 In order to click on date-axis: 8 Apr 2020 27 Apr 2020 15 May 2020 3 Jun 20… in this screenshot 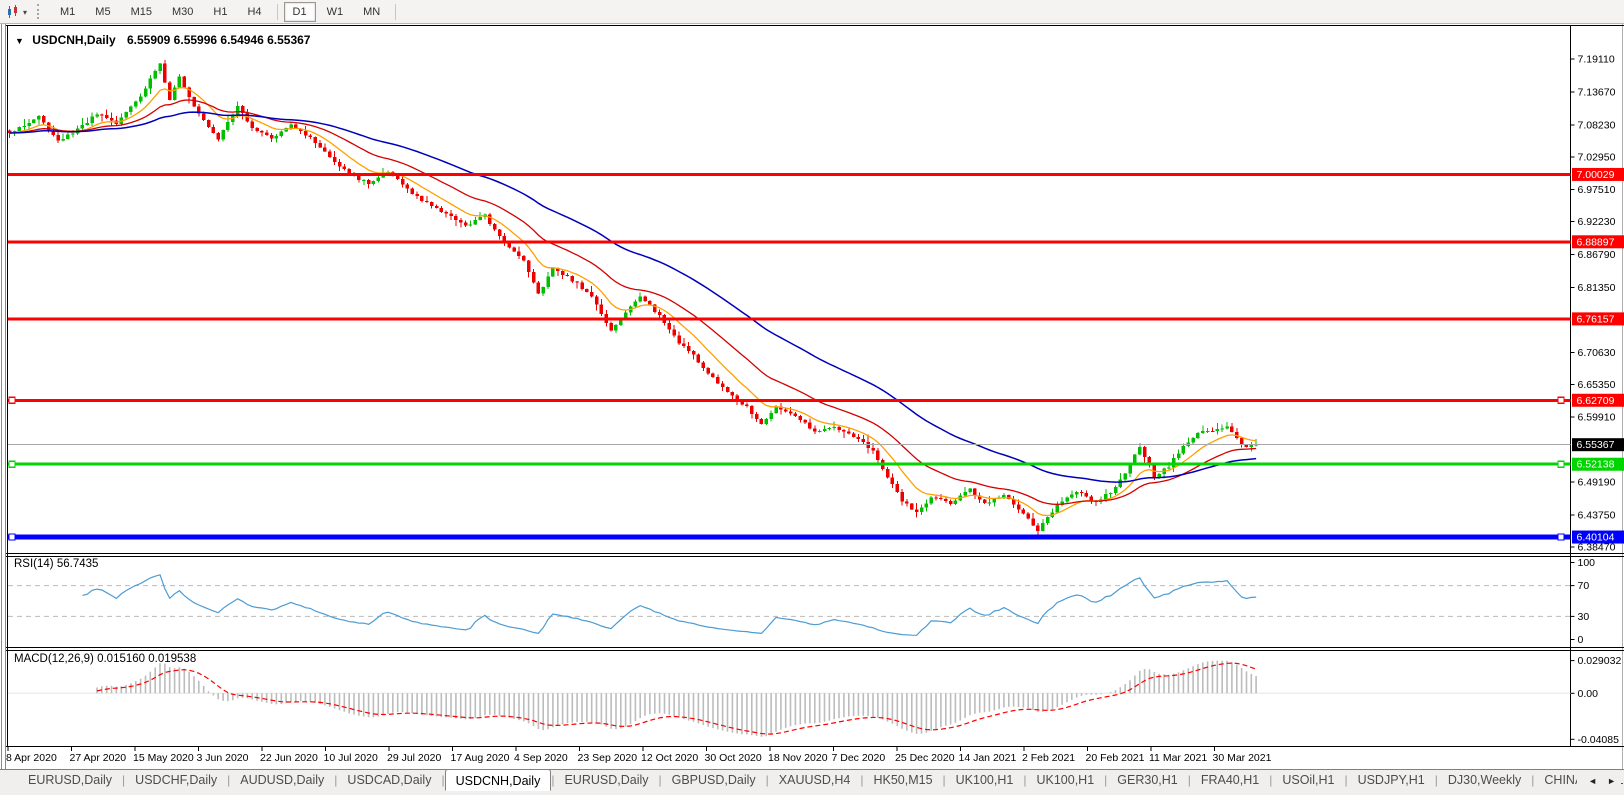, I will do `click(639, 755)`.